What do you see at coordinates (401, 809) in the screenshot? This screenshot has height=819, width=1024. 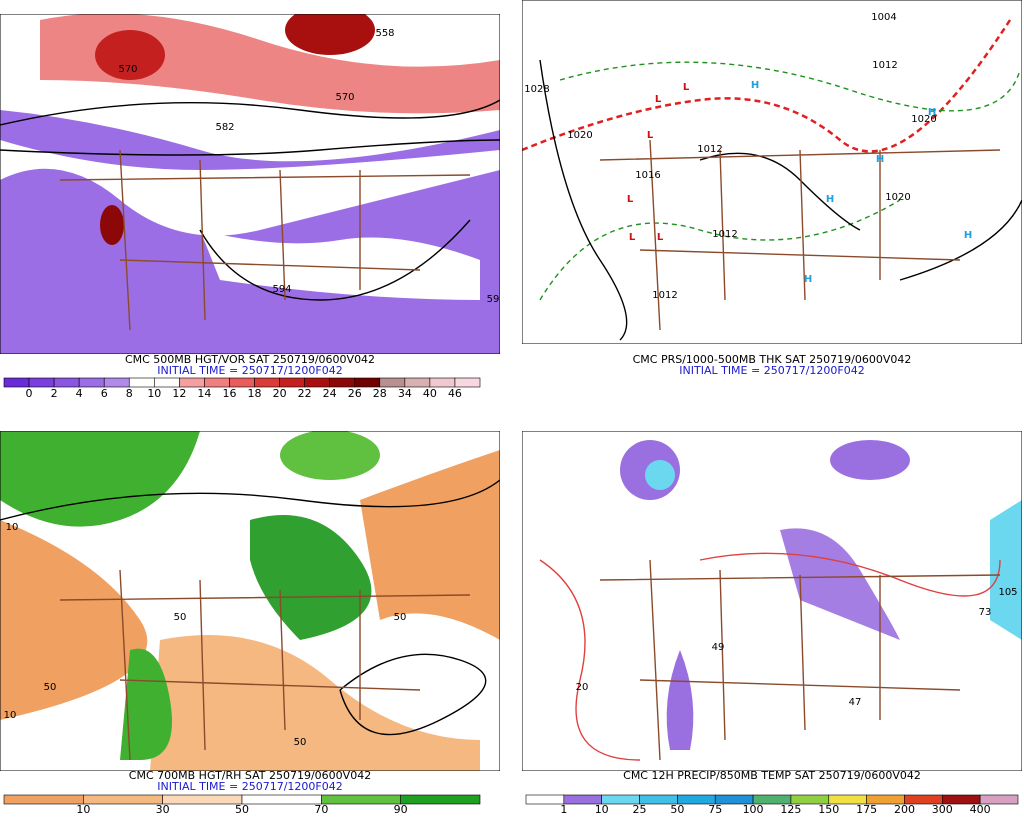 I see `colorbar-label: 90` at bounding box center [401, 809].